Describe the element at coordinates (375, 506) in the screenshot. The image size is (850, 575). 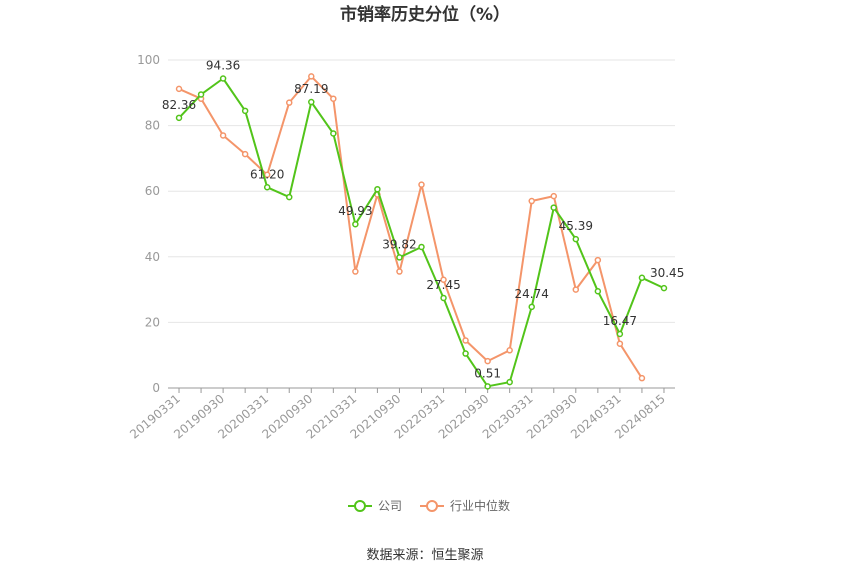
I see `legend-item-0: 公司` at that location.